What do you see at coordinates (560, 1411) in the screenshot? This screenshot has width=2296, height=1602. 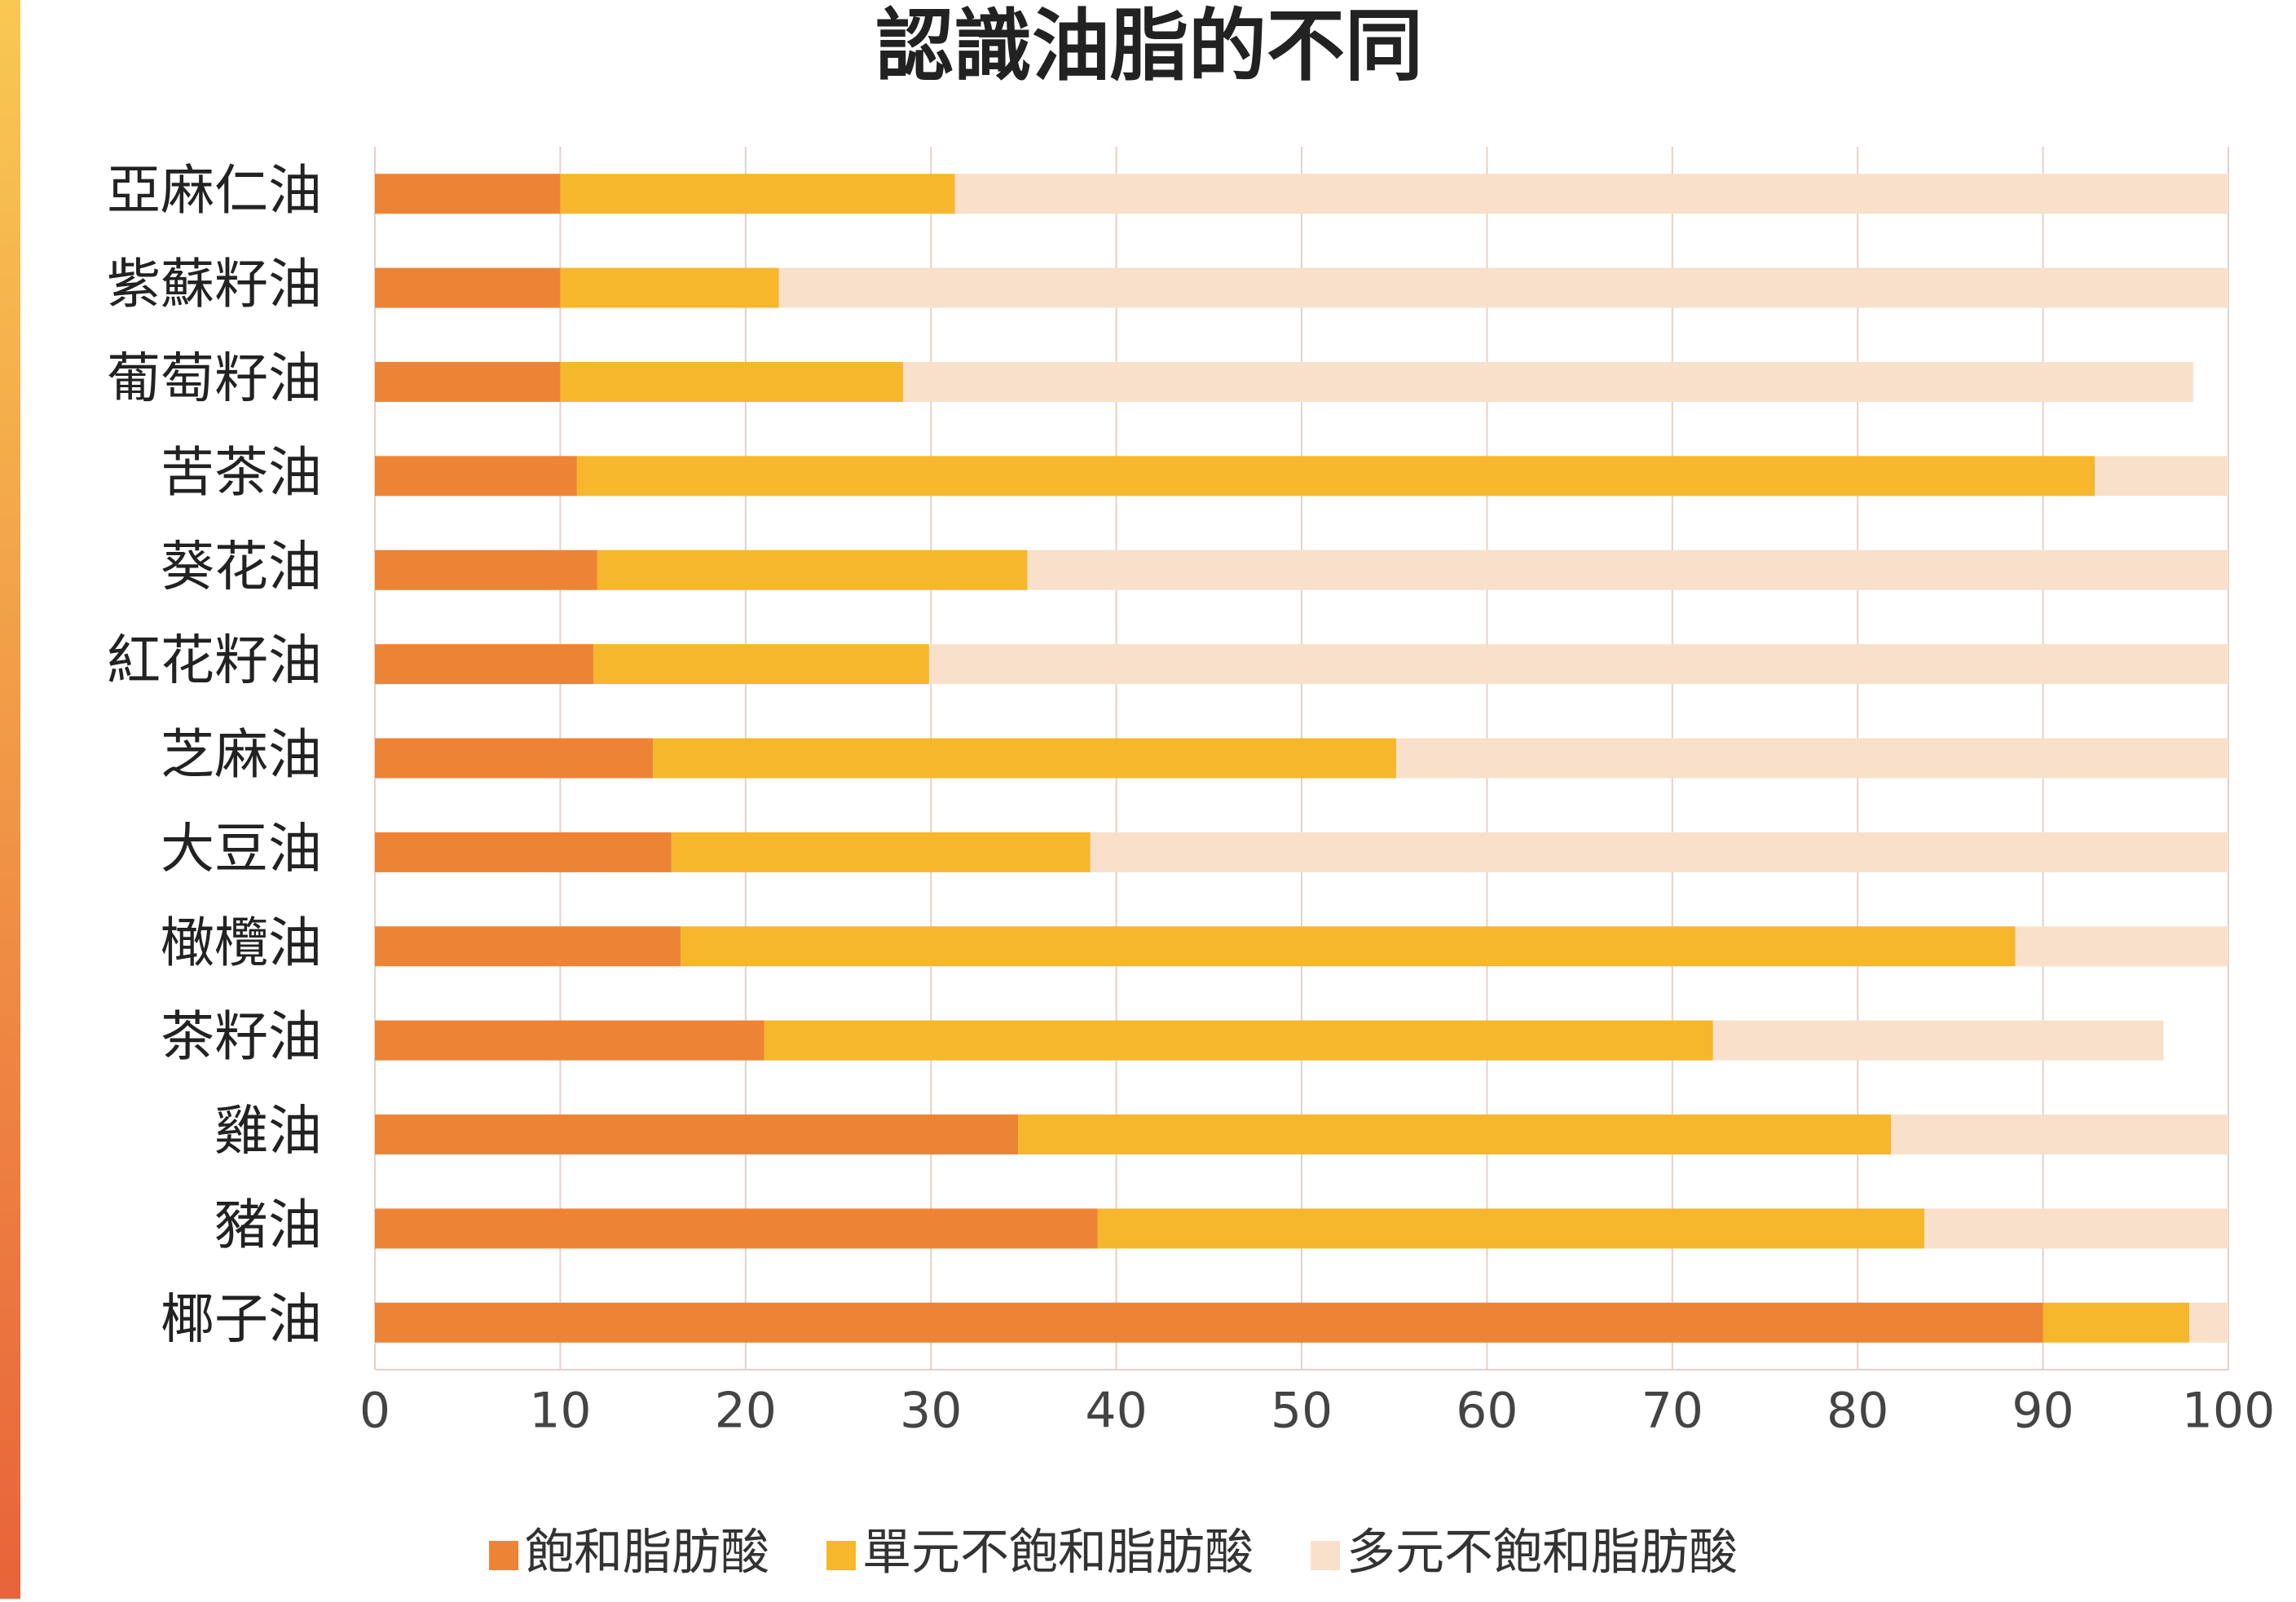 I see `x-tick-label: 10` at bounding box center [560, 1411].